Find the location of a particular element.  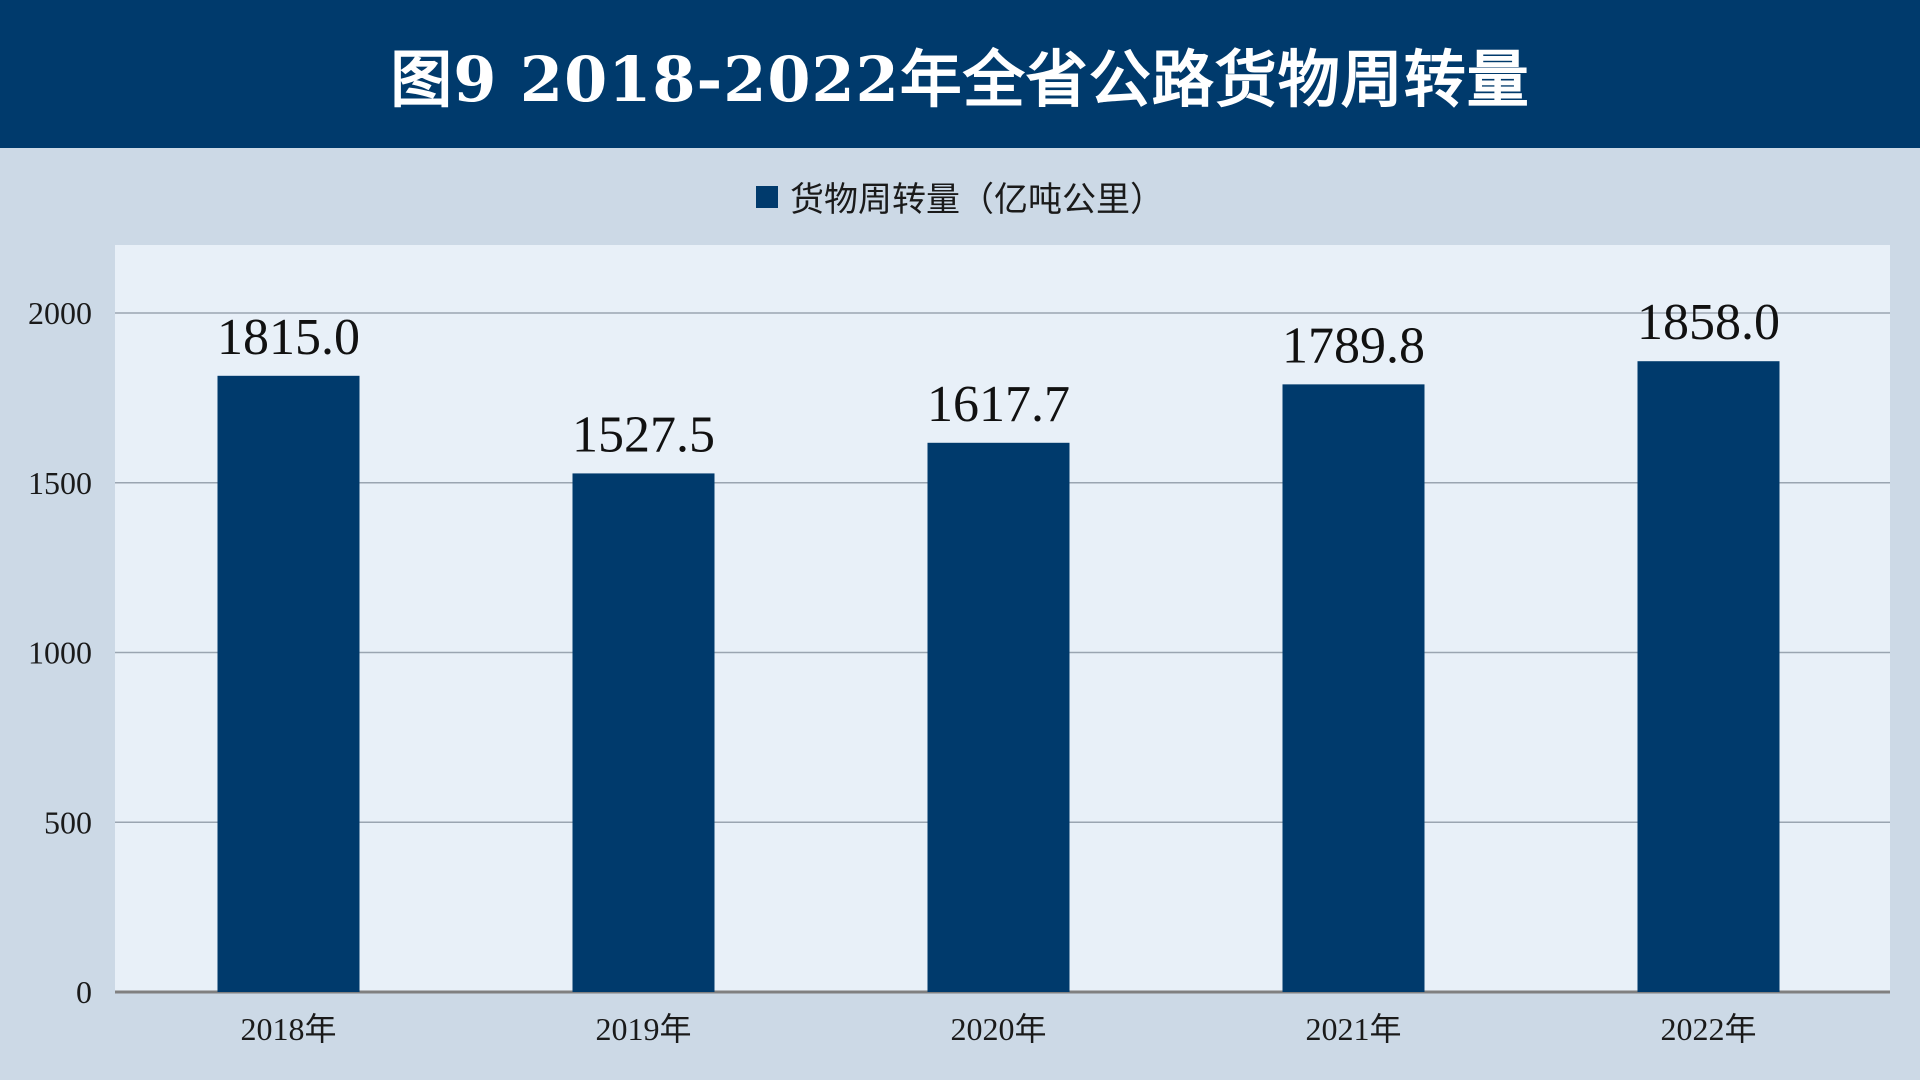

y-tick-label: 1000 is located at coordinates (60, 653).